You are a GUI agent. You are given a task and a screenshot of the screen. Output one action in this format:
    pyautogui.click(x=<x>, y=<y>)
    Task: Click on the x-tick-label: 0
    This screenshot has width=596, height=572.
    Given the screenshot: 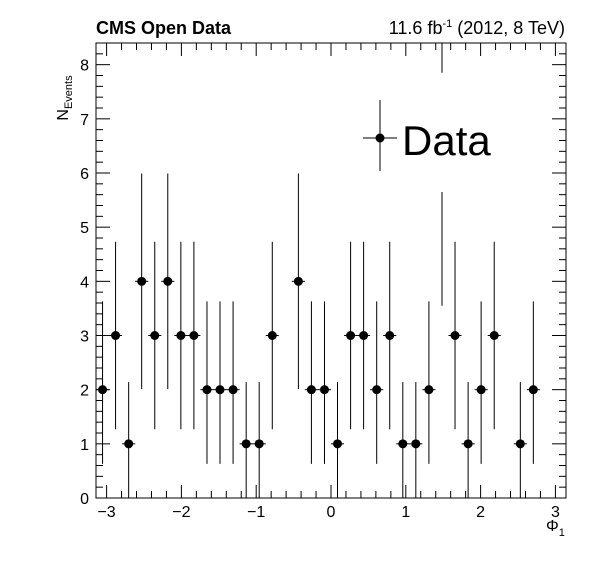 What is the action you would take?
    pyautogui.click(x=331, y=512)
    